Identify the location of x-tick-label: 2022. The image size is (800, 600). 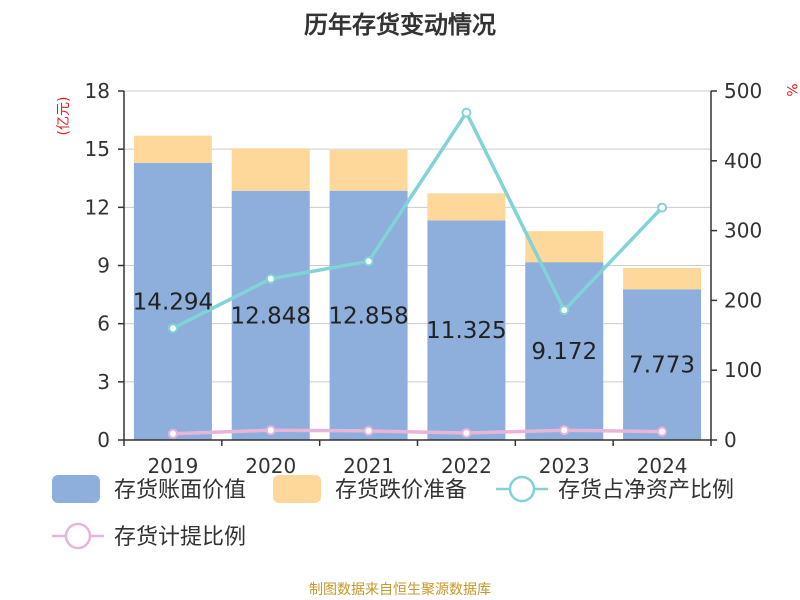
(466, 466).